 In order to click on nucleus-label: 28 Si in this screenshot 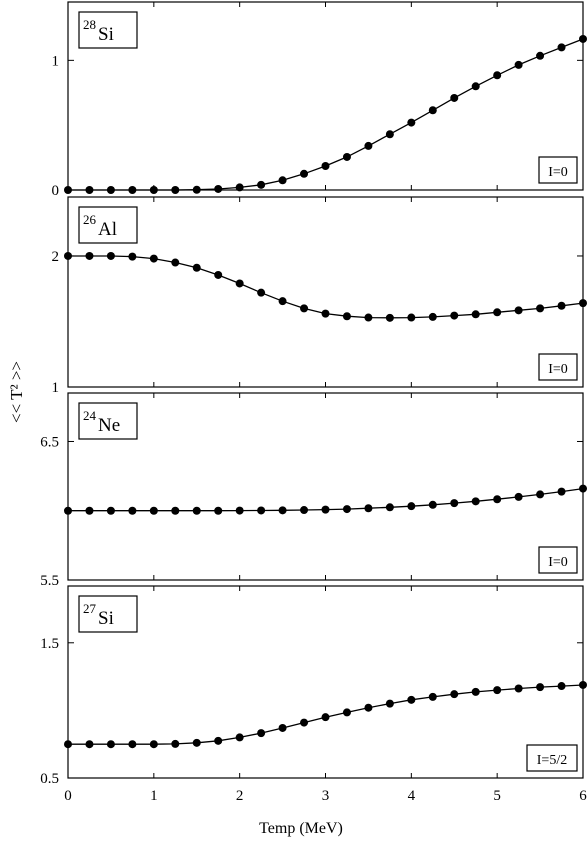, I will do `click(108, 30)`.